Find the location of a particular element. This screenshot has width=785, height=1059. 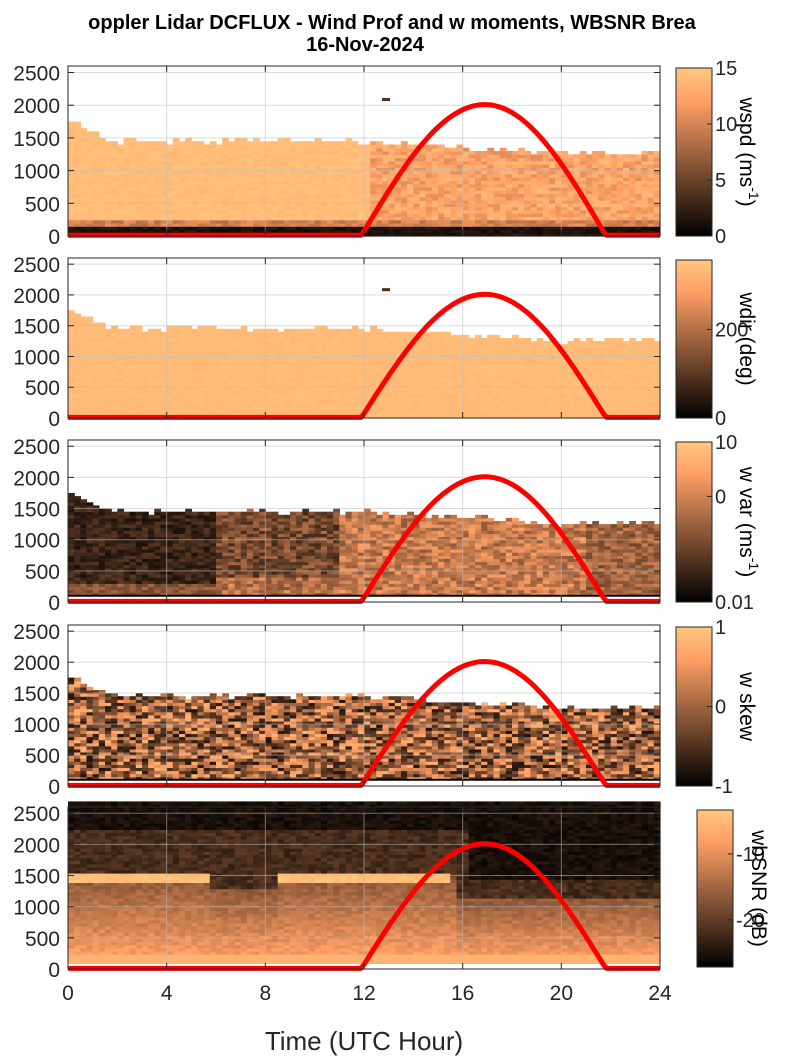

x-tick-label: 12 is located at coordinates (363, 993).